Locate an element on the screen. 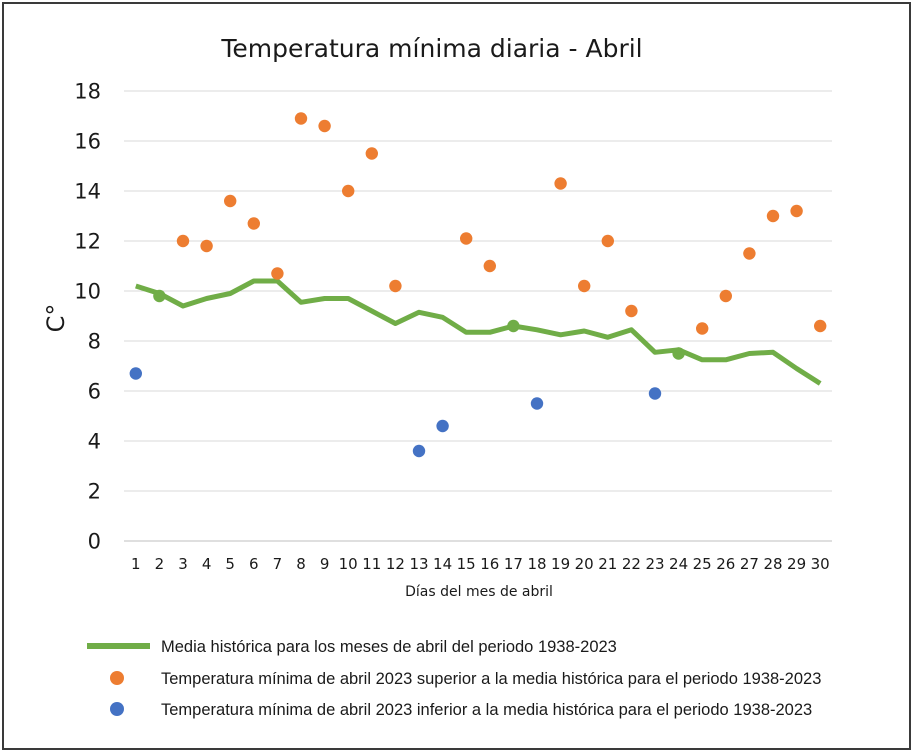  y-tick-label: 18 is located at coordinates (87, 92).